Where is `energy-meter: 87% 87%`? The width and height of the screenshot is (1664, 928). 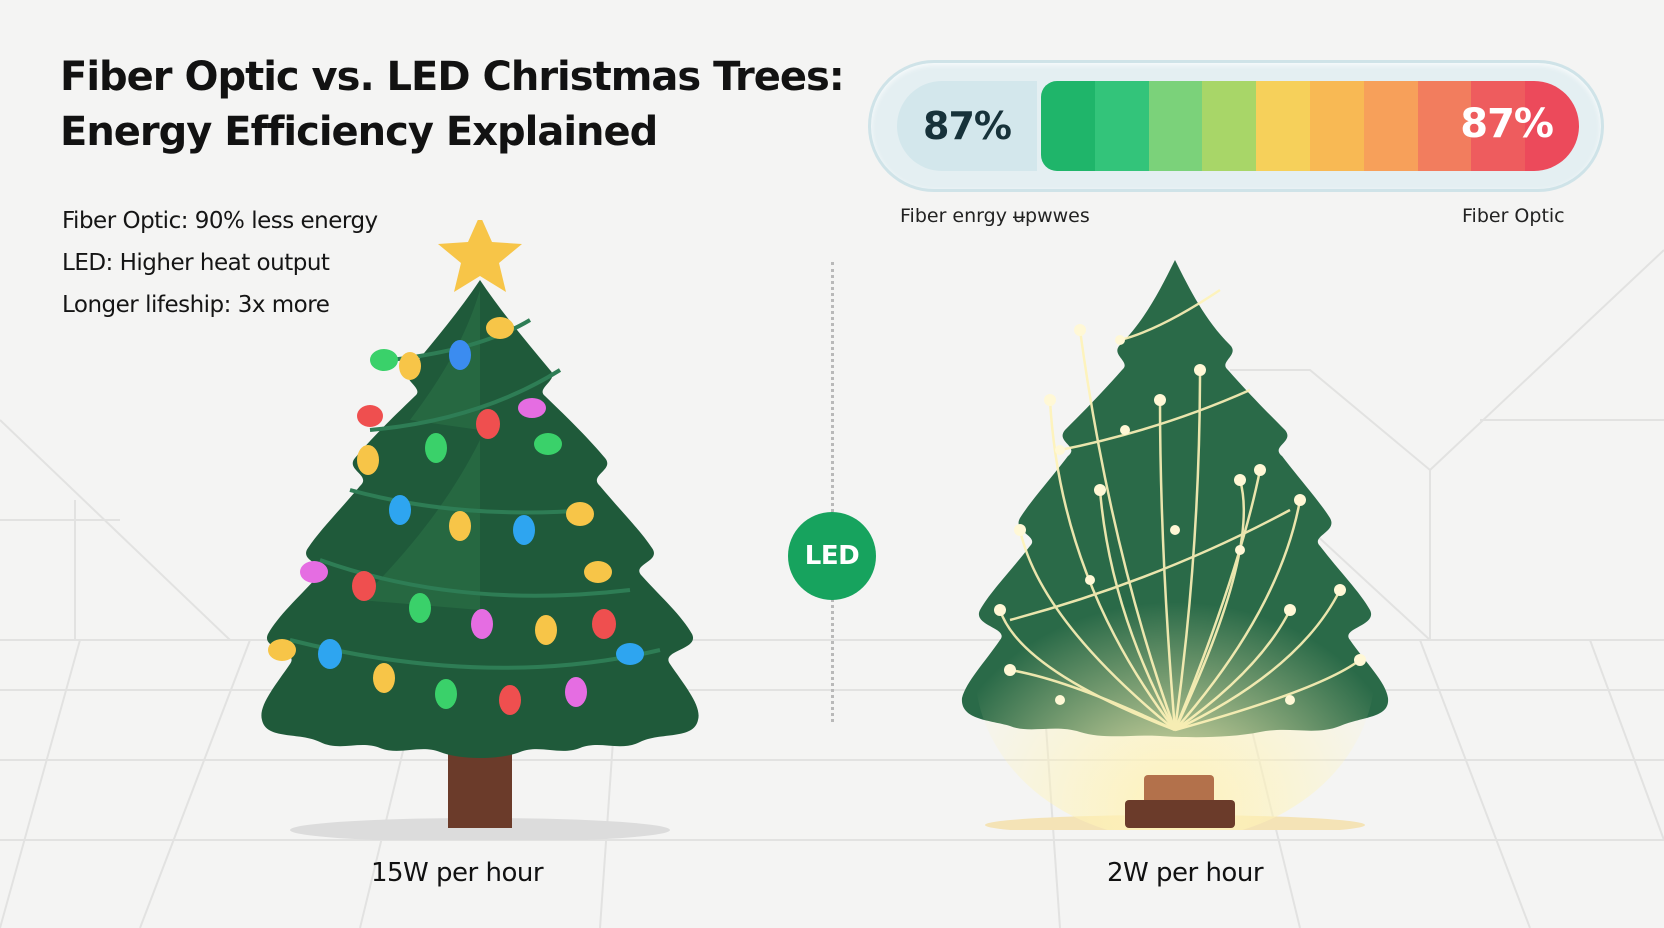 energy-meter: 87% 87% is located at coordinates (1236, 126).